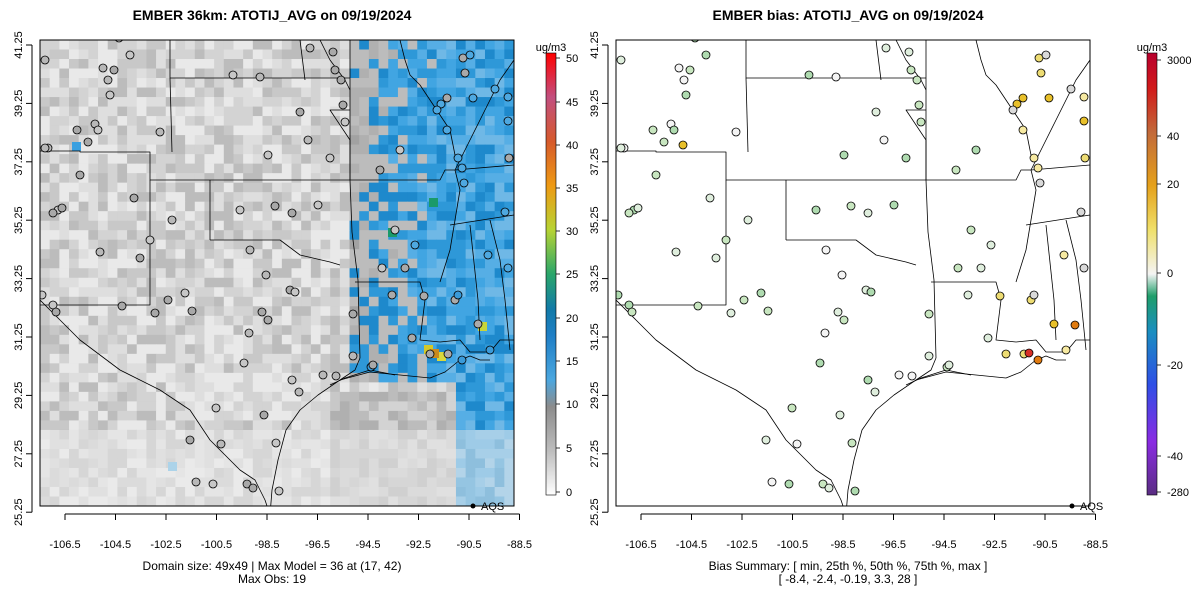 The image size is (1200, 600). What do you see at coordinates (572, 319) in the screenshot?
I see `colorbar-tick-label: 20` at bounding box center [572, 319].